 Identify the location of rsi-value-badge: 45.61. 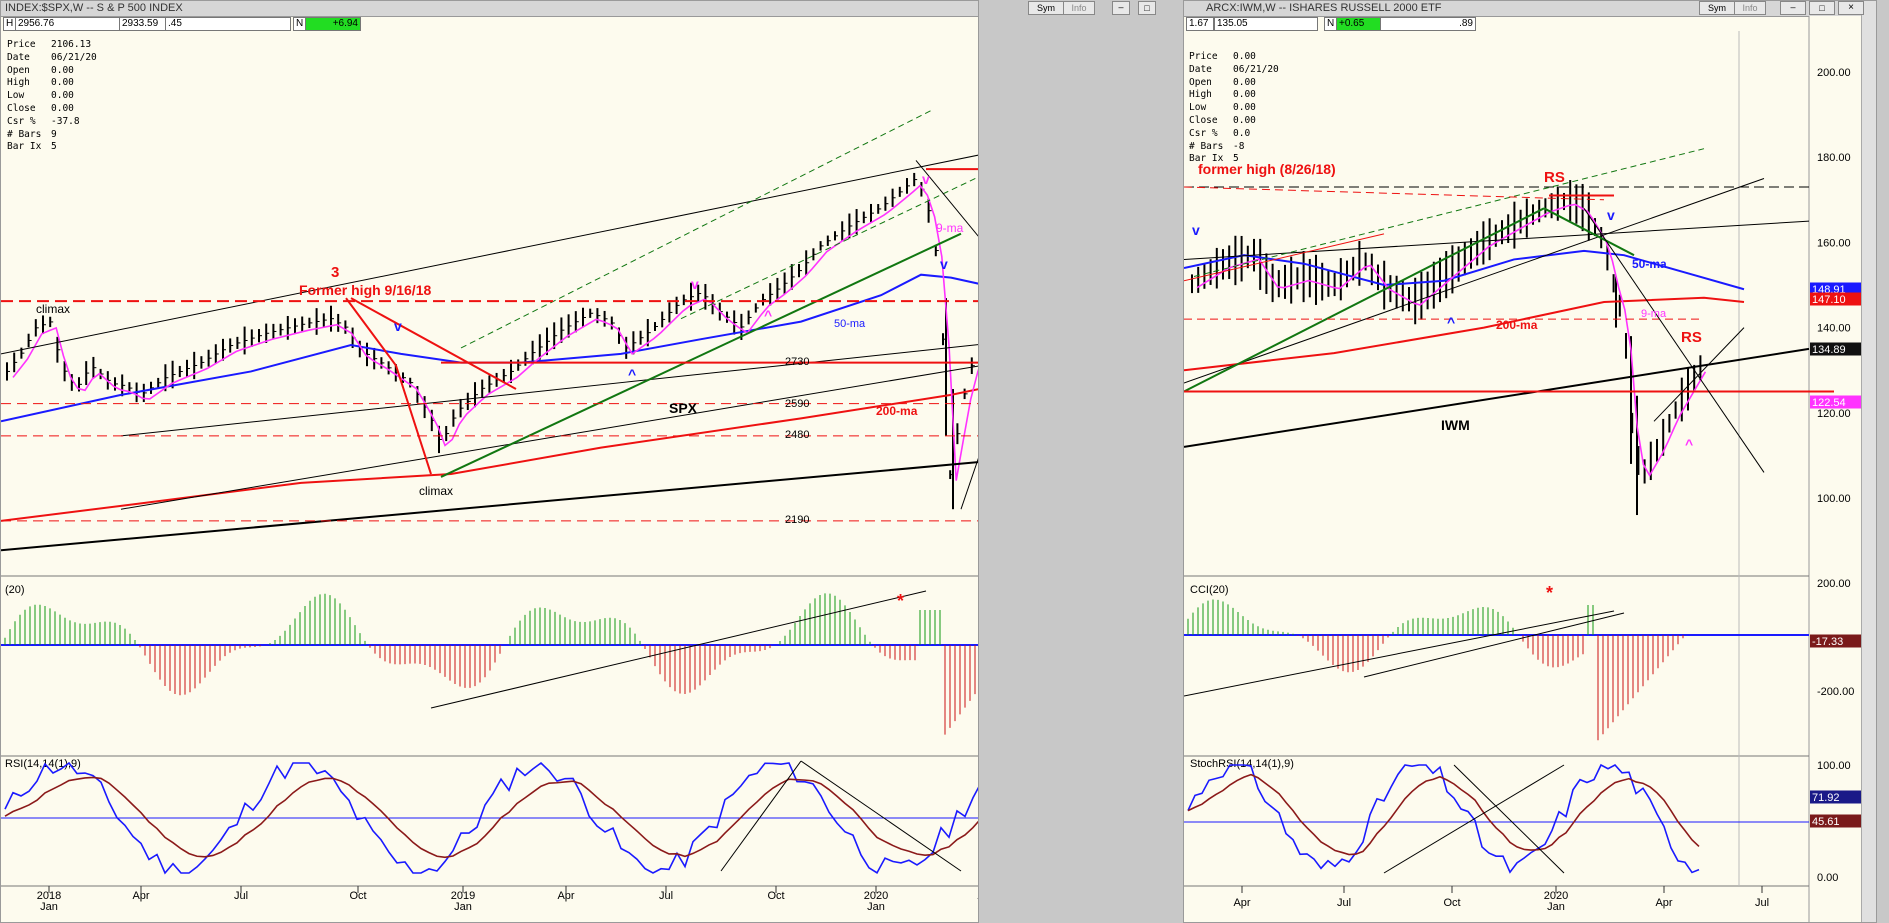
(1826, 822).